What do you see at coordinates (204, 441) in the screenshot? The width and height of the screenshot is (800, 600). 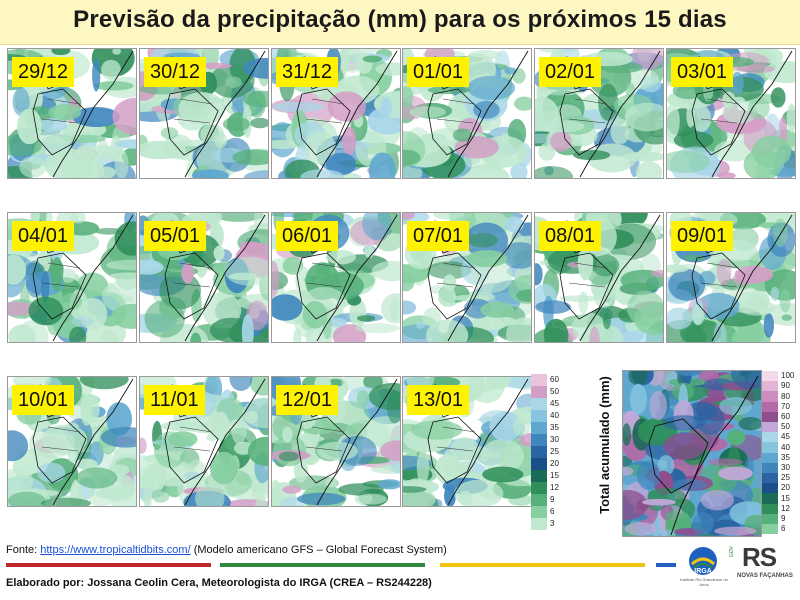 I see `forecast-map-panel: 11/01` at bounding box center [204, 441].